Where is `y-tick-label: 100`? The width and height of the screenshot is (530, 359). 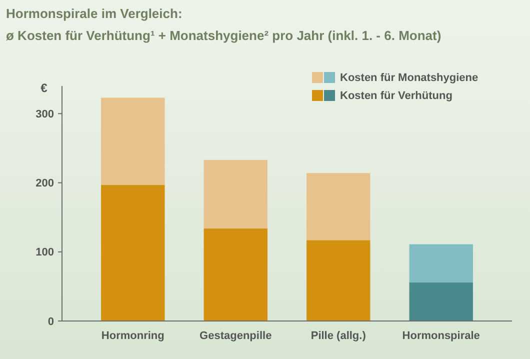
y-tick-label: 100 is located at coordinates (45, 252).